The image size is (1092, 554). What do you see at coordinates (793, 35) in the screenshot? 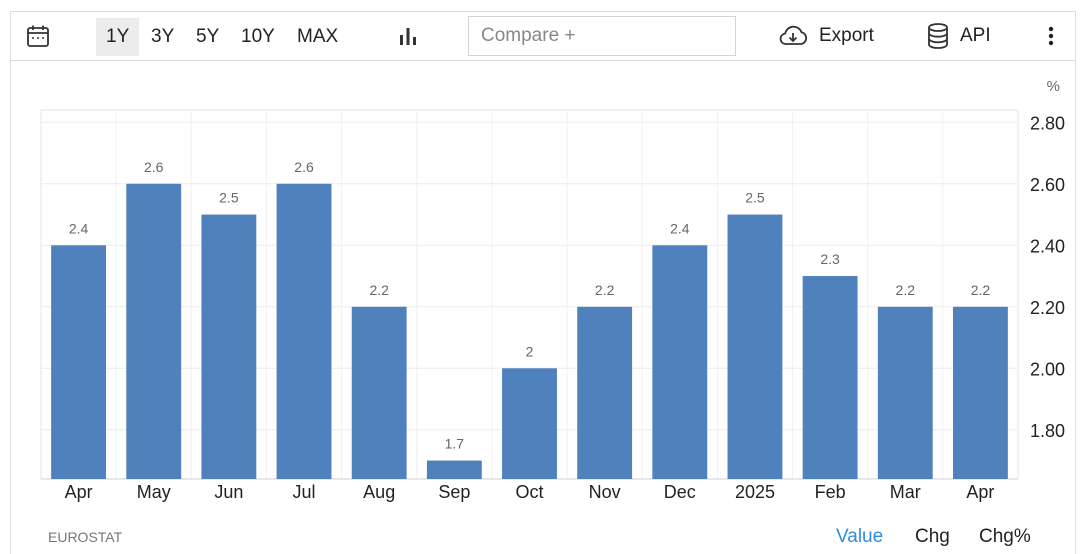
I see `cloud-download-icon` at bounding box center [793, 35].